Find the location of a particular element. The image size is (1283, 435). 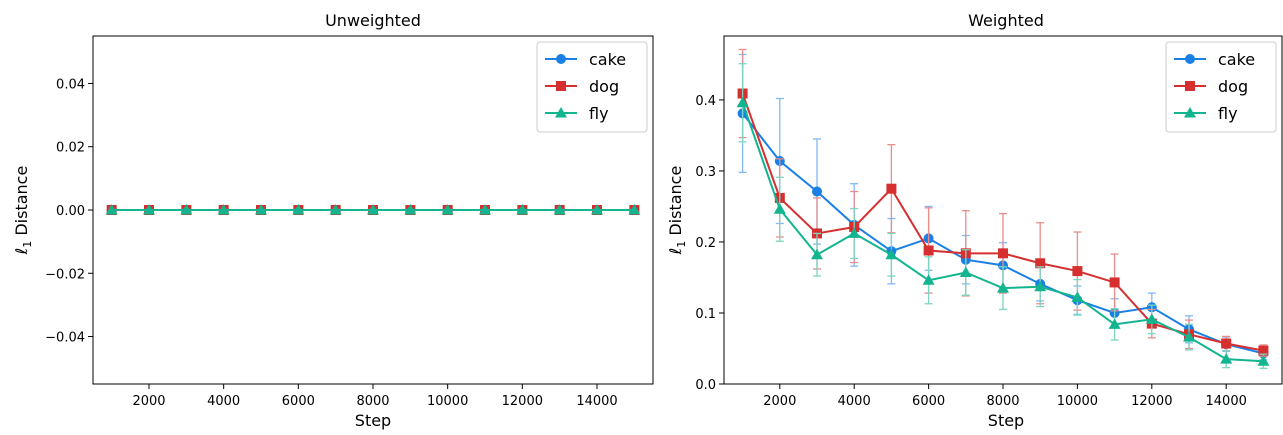

y-axis: 0.0 0.1 0.2 0.3 0.4 is located at coordinates (709, 243).